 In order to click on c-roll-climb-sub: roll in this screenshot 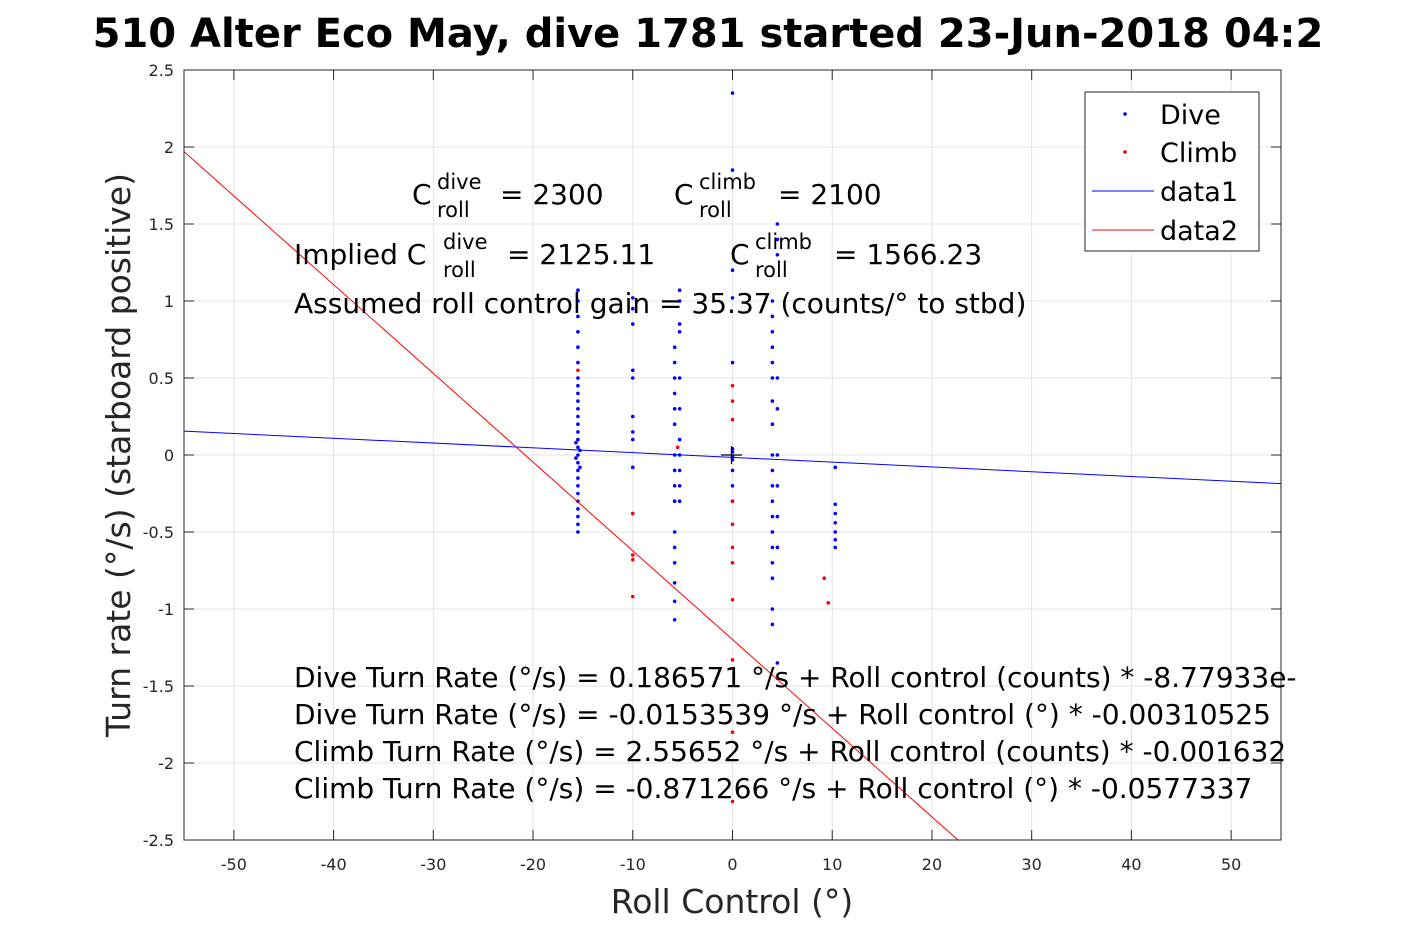, I will do `click(715, 210)`.